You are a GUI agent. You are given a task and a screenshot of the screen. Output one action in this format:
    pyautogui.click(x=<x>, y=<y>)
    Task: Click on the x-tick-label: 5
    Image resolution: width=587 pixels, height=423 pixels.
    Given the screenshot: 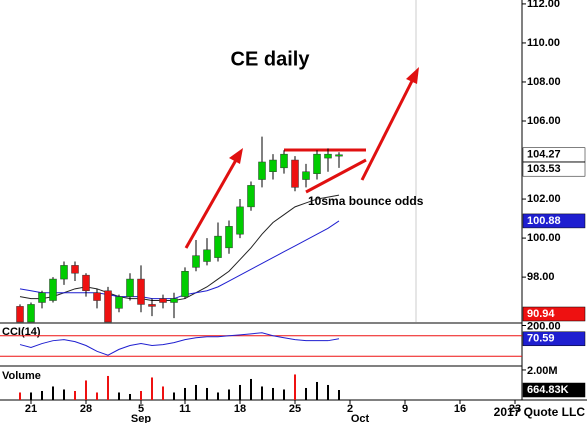 What is the action you would take?
    pyautogui.click(x=141, y=409)
    